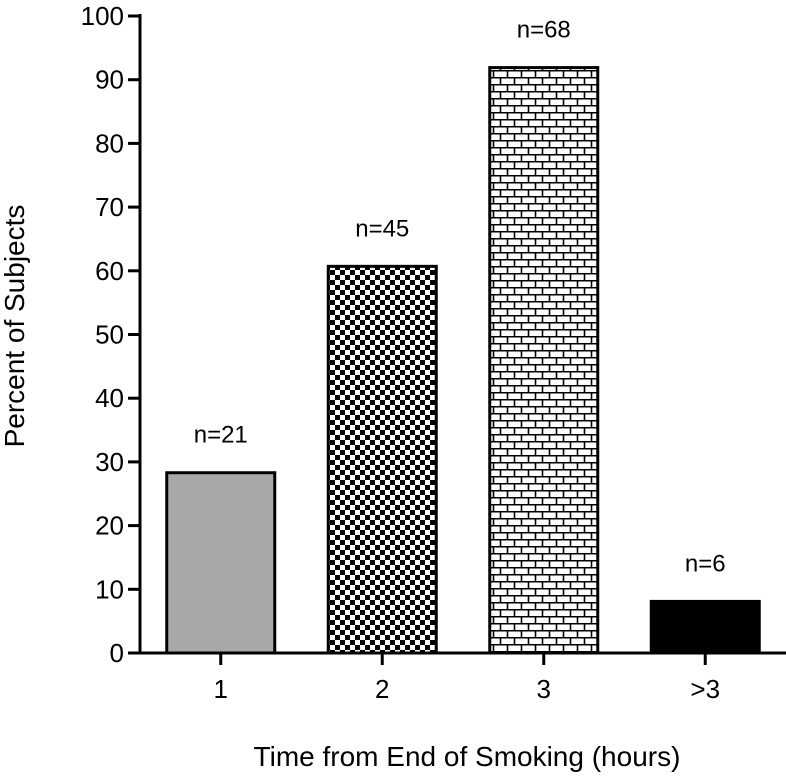 The height and width of the screenshot is (778, 786). I want to click on y-tick-label: 80, so click(109, 143).